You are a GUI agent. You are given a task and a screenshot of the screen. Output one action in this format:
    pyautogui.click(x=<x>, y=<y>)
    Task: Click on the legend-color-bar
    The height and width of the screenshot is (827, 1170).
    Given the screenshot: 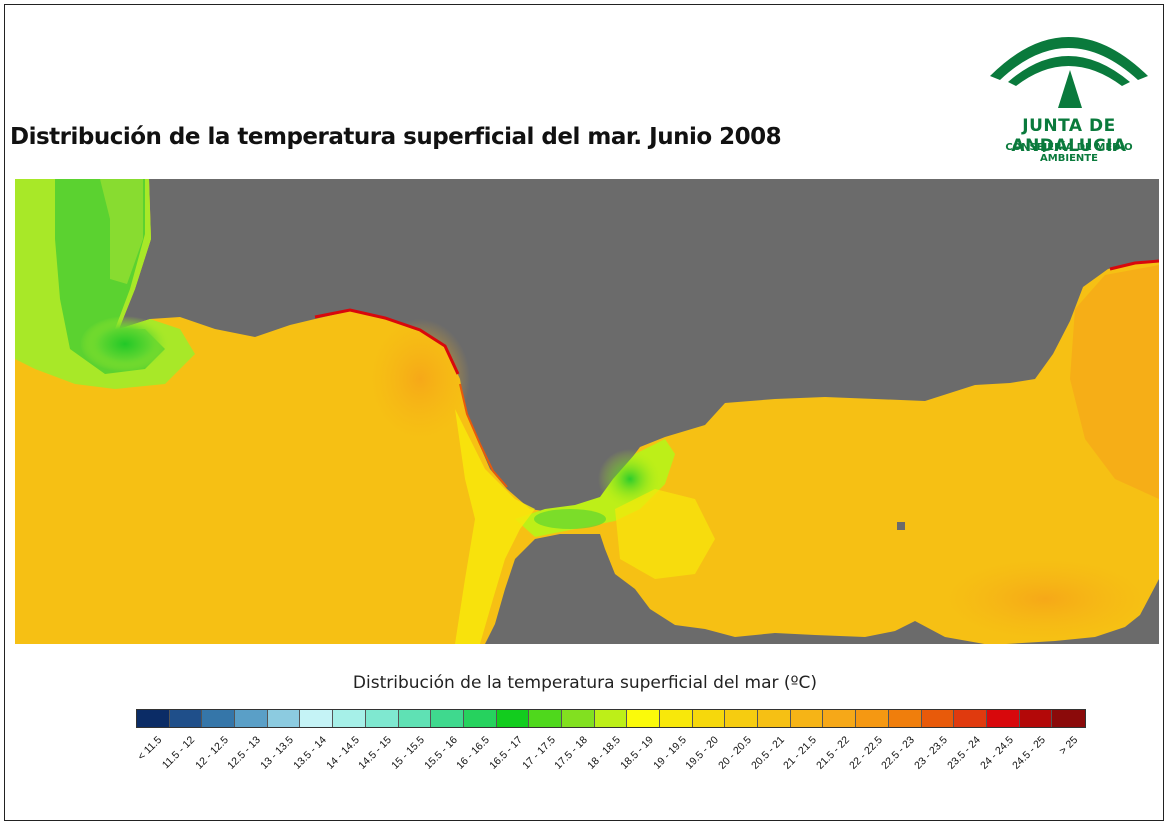 What is the action you would take?
    pyautogui.click(x=611, y=718)
    